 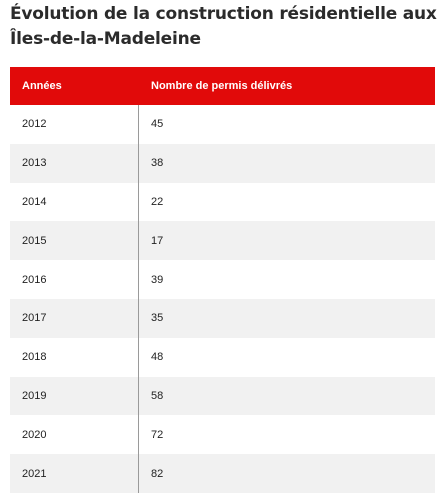 I want to click on permits-cell: 82, so click(x=157, y=473).